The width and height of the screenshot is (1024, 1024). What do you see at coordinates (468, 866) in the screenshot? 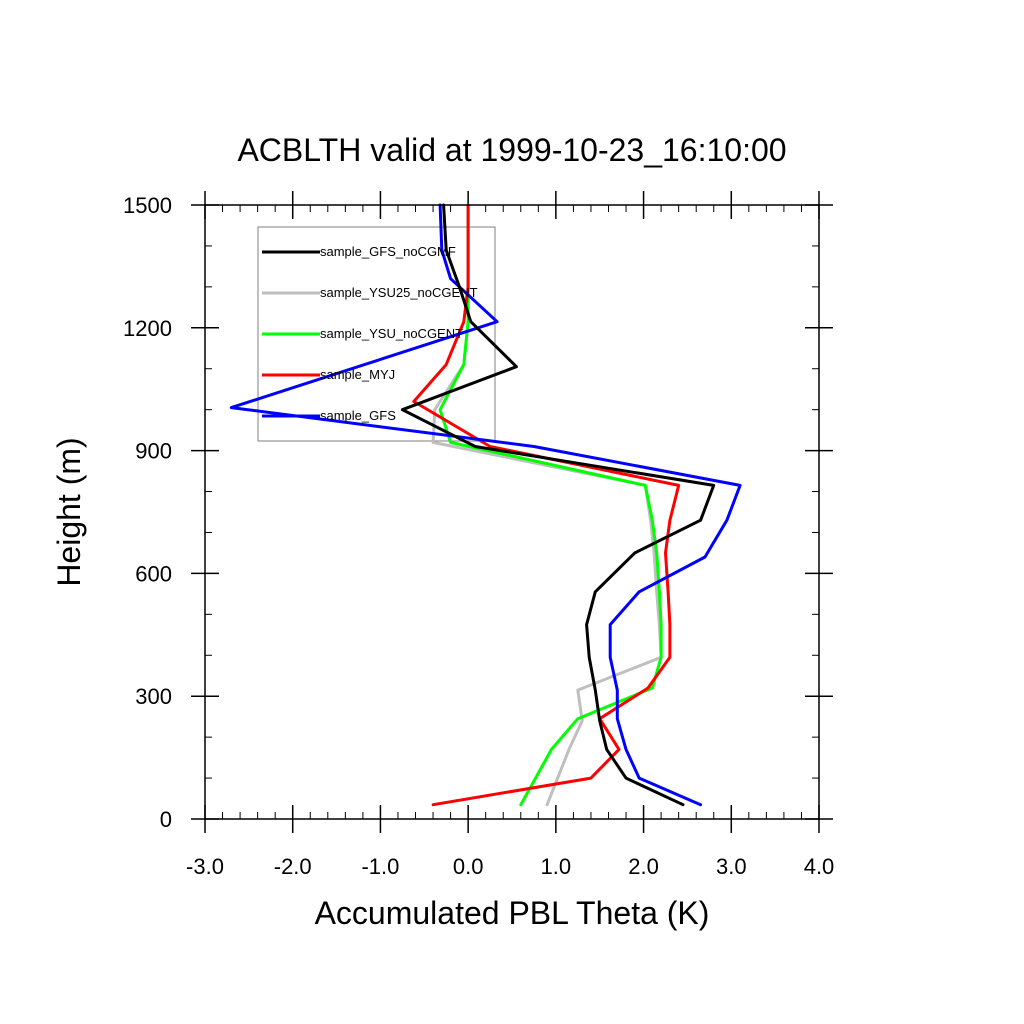
I see `x-tick-label: 0.0` at bounding box center [468, 866].